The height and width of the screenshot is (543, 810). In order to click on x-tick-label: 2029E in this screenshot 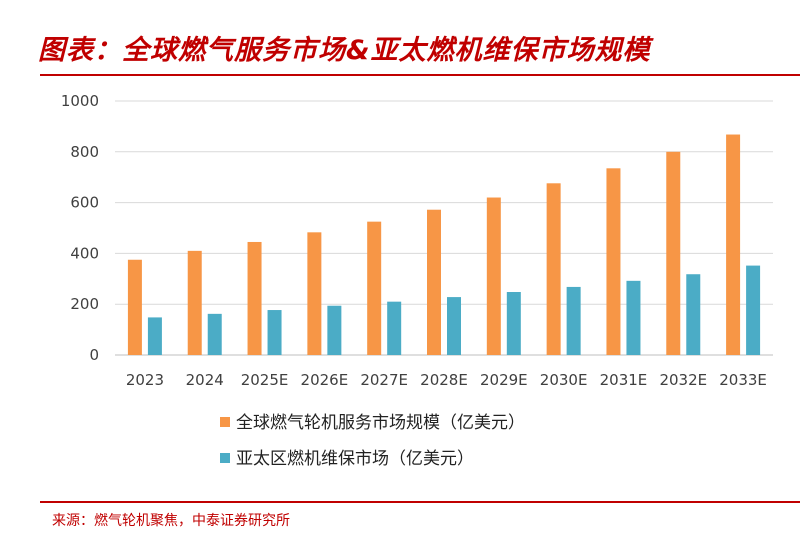, I will do `click(504, 380)`.